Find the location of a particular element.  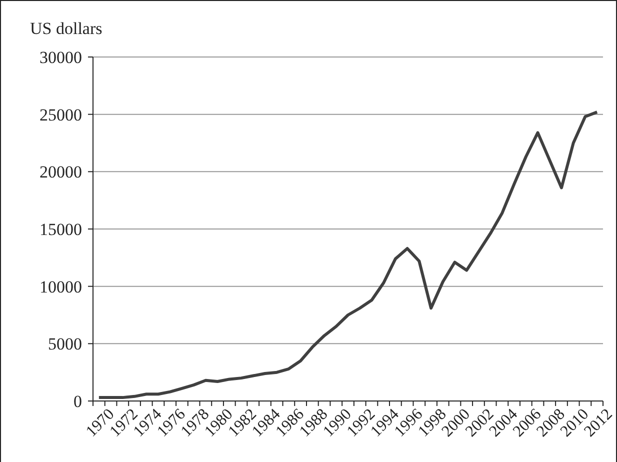

y-tick-label: 5000 is located at coordinates (65, 344).